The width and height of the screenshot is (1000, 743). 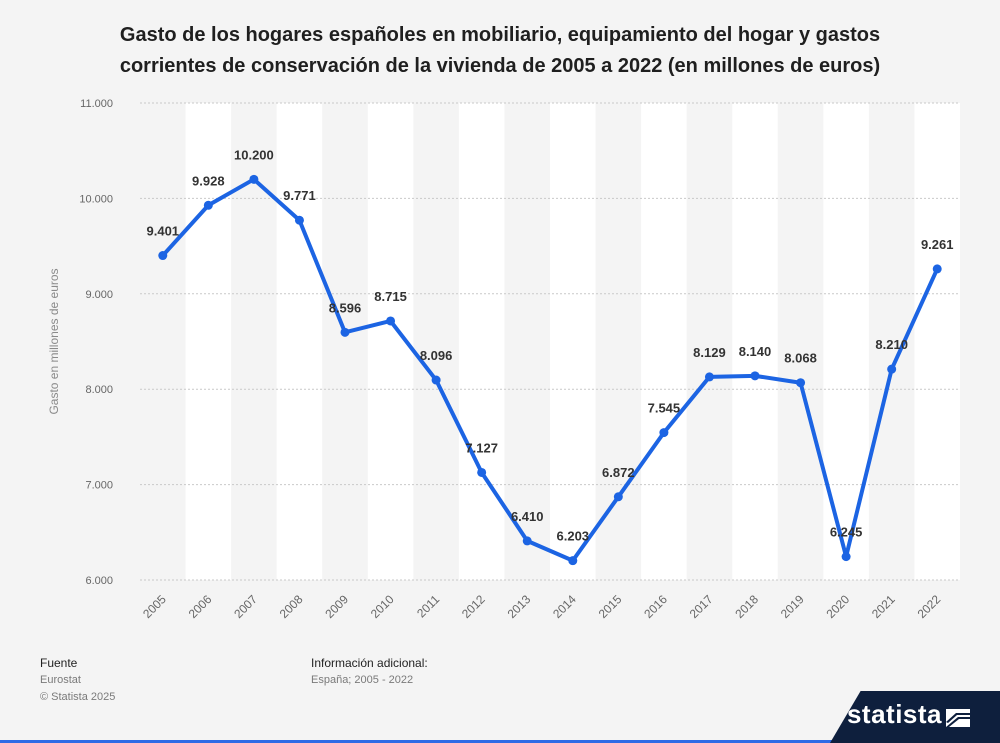 What do you see at coordinates (54, 341) in the screenshot?
I see `y-axis-label: Gasto en millones de euros` at bounding box center [54, 341].